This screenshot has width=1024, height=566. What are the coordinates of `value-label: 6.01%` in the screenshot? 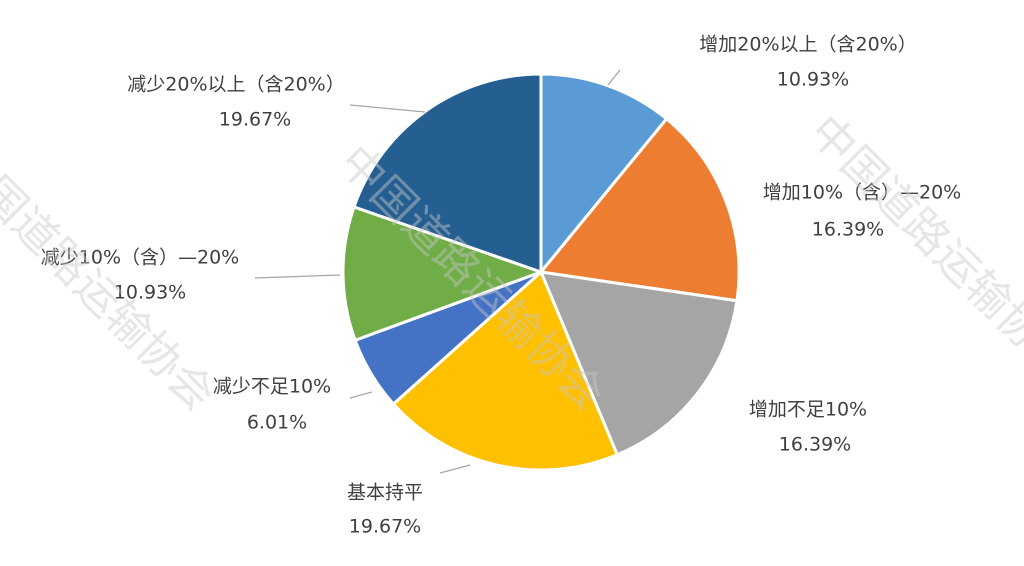 It's located at (277, 423).